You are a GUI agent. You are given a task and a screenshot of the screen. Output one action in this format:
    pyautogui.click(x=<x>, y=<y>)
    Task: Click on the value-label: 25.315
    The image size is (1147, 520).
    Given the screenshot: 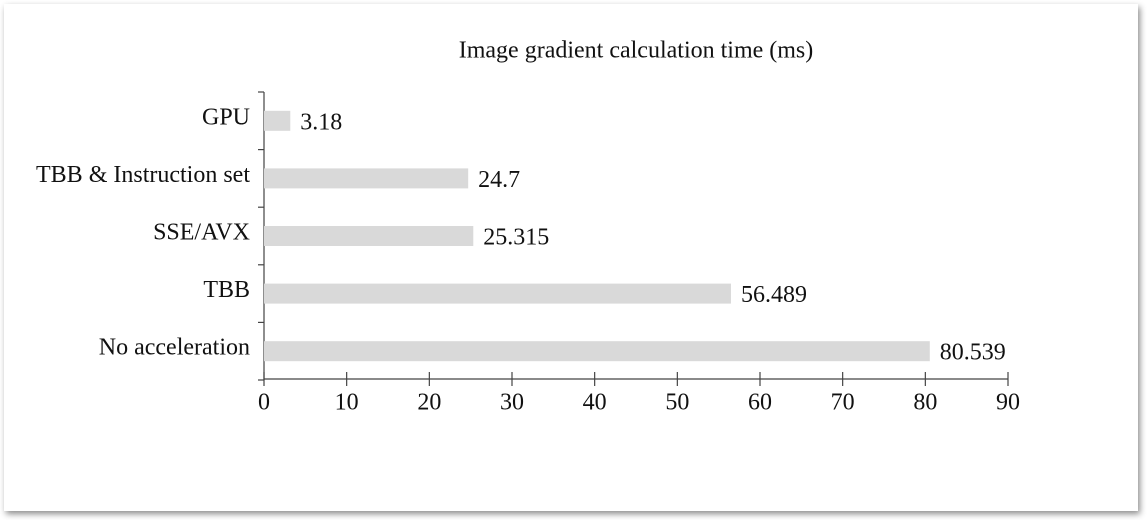 What is the action you would take?
    pyautogui.click(x=516, y=238)
    